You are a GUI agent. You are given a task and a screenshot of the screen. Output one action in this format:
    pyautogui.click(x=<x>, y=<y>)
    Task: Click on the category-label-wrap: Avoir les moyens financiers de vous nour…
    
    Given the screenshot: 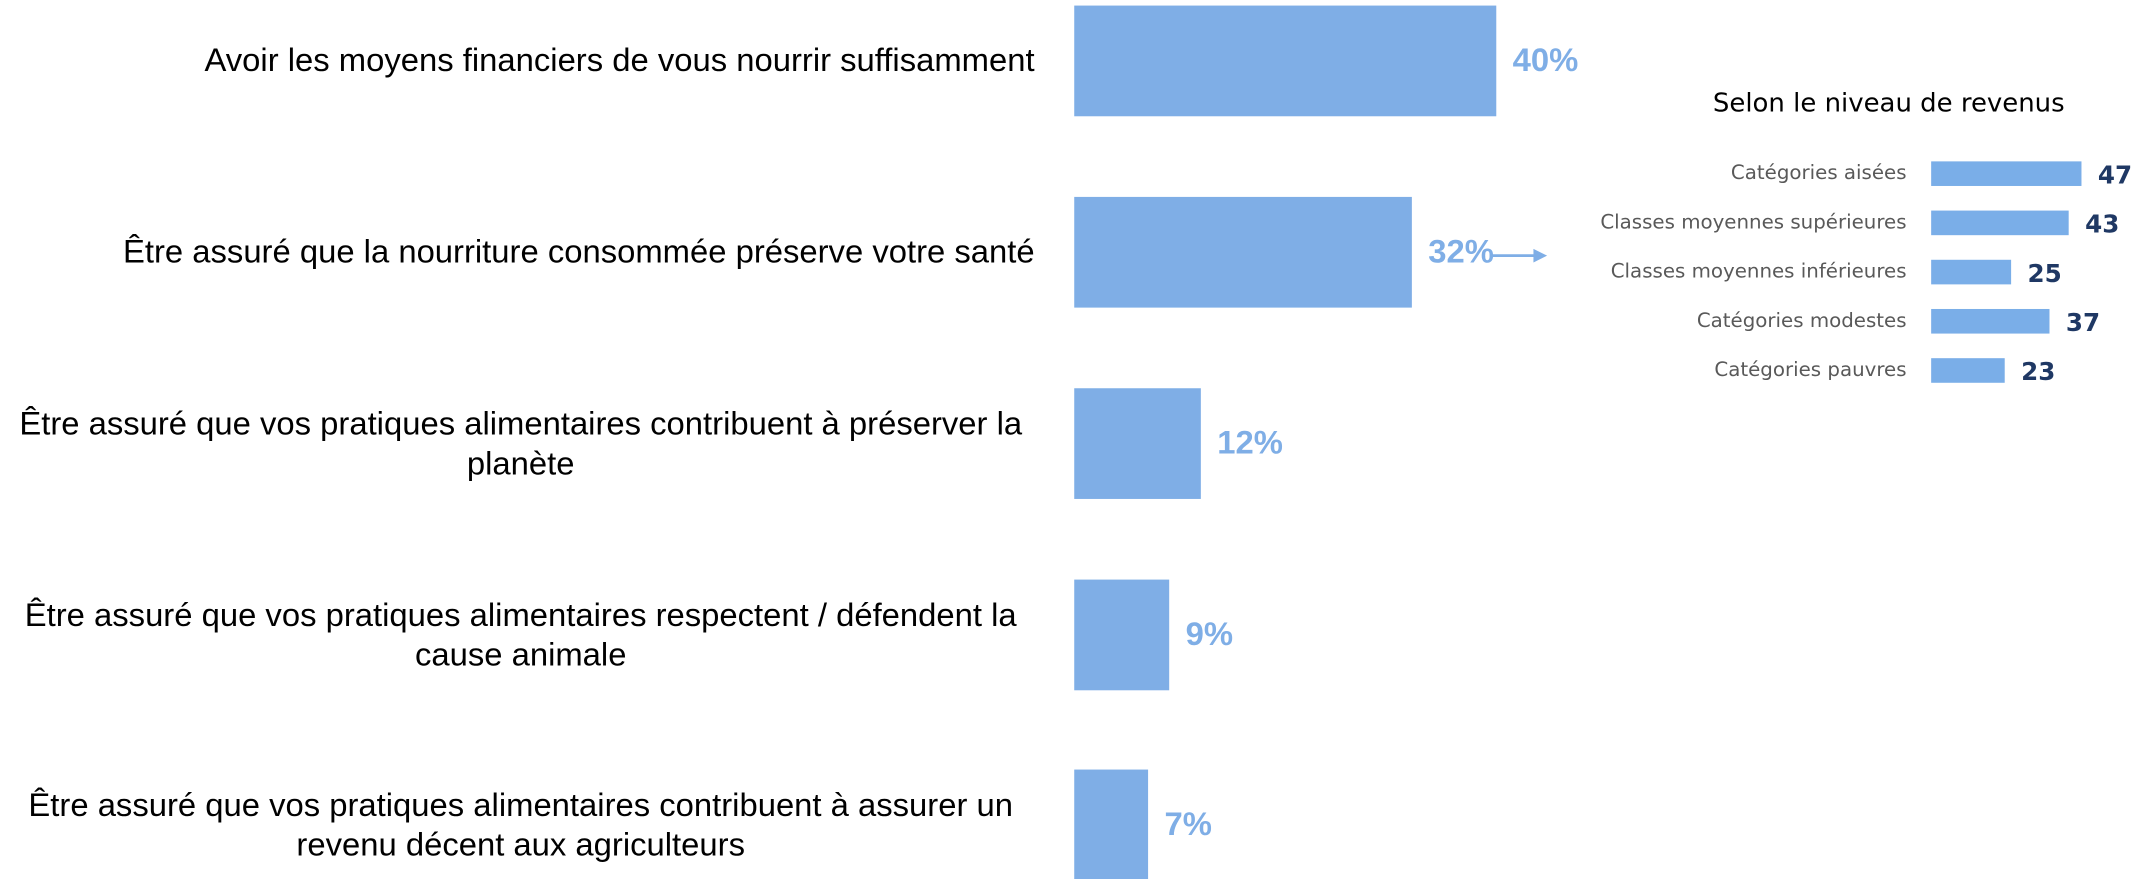 What is the action you would take?
    pyautogui.click(x=521, y=65)
    